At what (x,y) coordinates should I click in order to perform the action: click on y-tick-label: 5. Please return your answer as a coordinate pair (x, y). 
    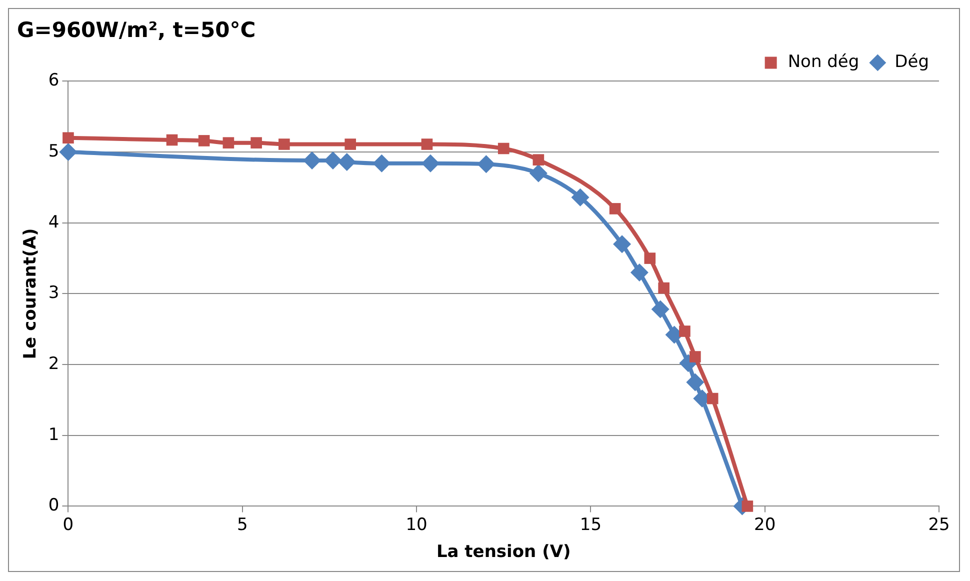
    Looking at the image, I should click on (54, 151).